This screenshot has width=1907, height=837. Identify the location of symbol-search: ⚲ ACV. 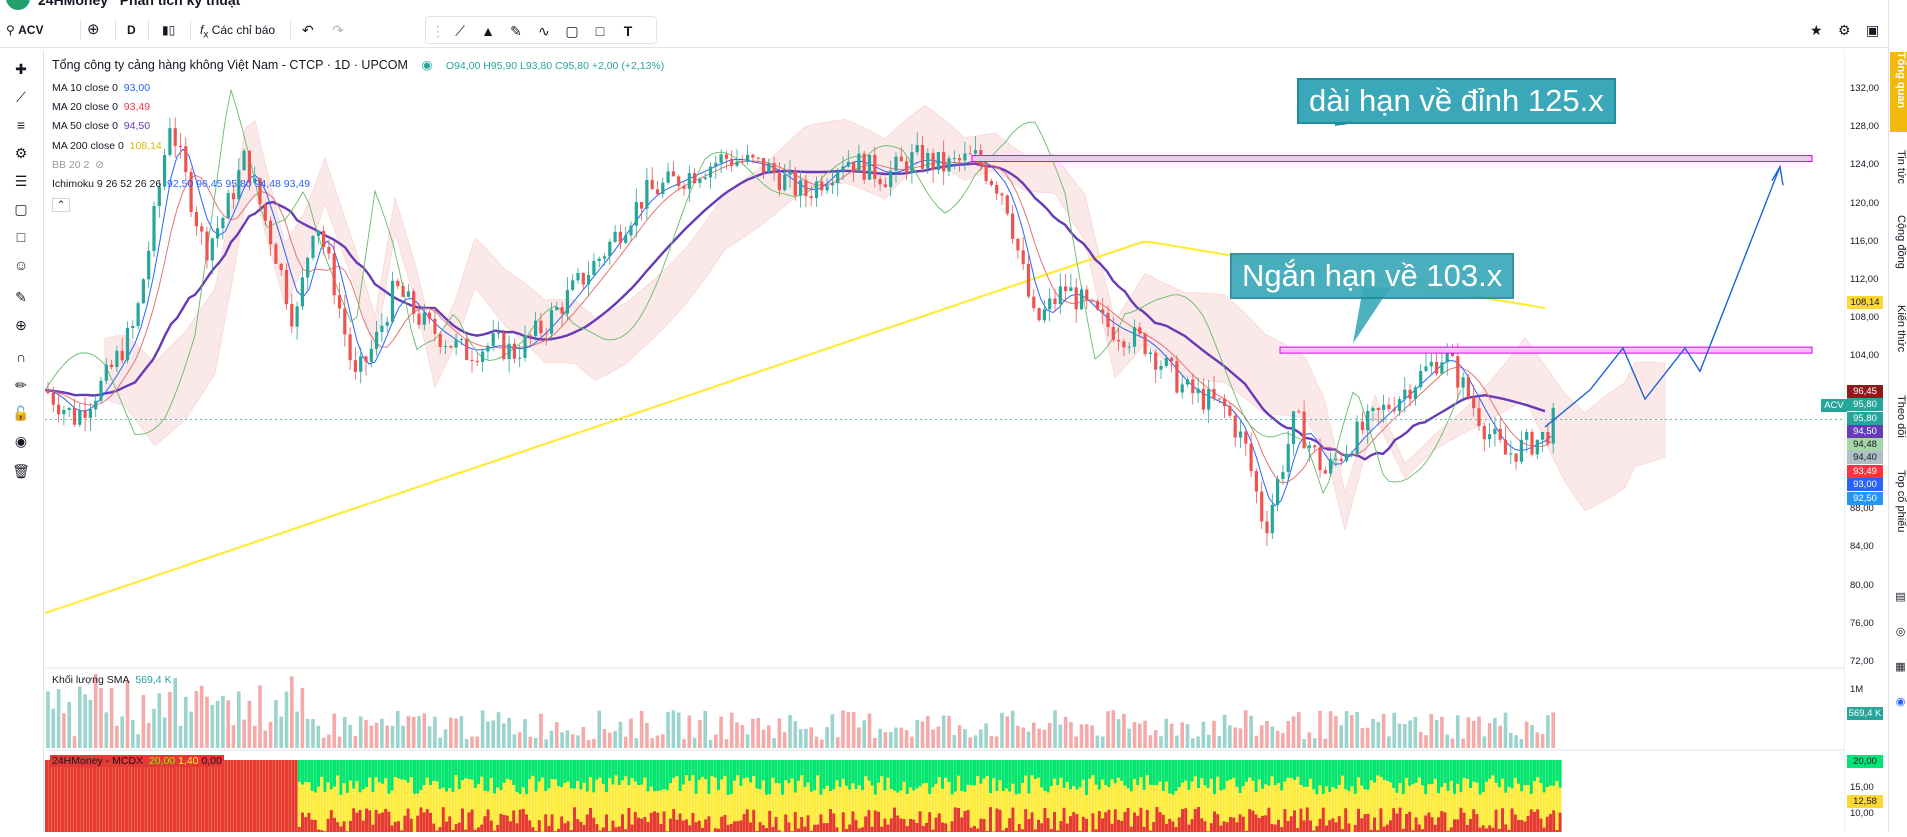
(24, 30).